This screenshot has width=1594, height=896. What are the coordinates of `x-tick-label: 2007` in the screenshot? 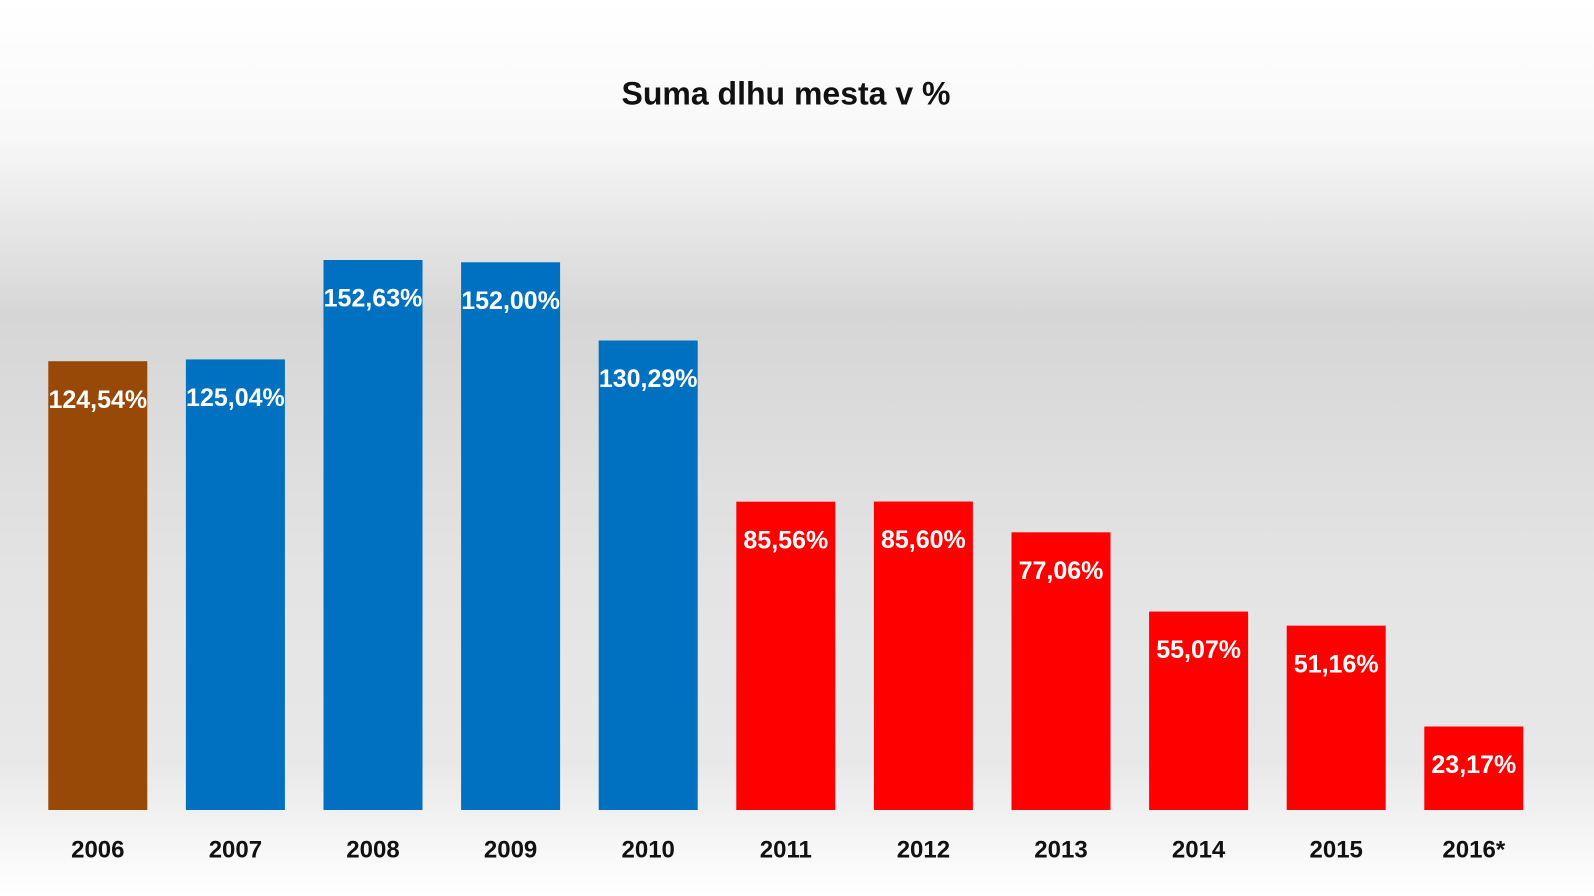 It's located at (235, 849).